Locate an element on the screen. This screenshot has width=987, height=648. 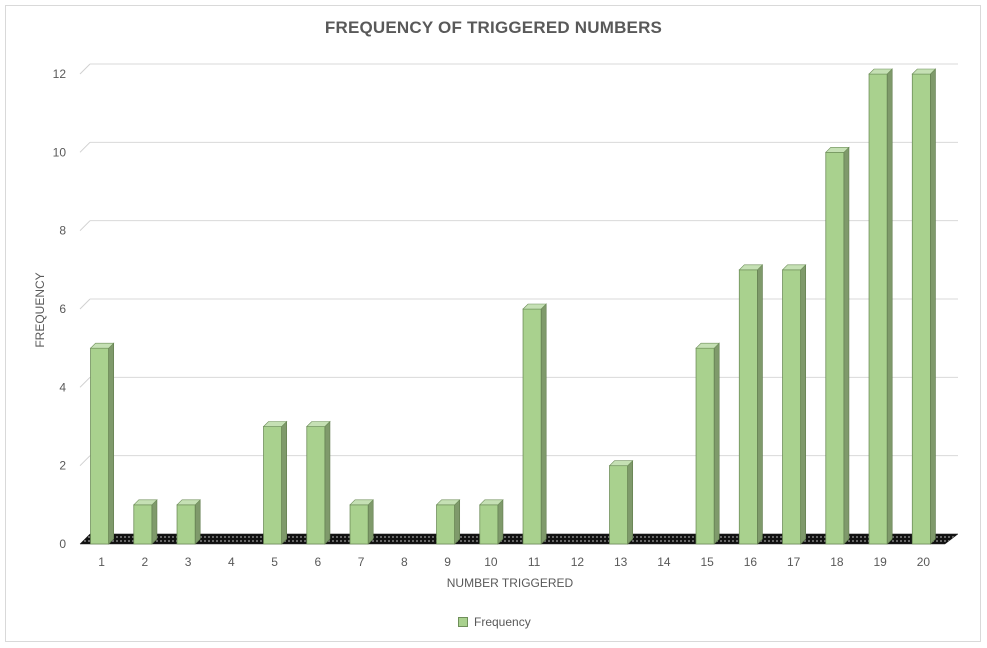
y-tick-label: 4 is located at coordinates (62, 387).